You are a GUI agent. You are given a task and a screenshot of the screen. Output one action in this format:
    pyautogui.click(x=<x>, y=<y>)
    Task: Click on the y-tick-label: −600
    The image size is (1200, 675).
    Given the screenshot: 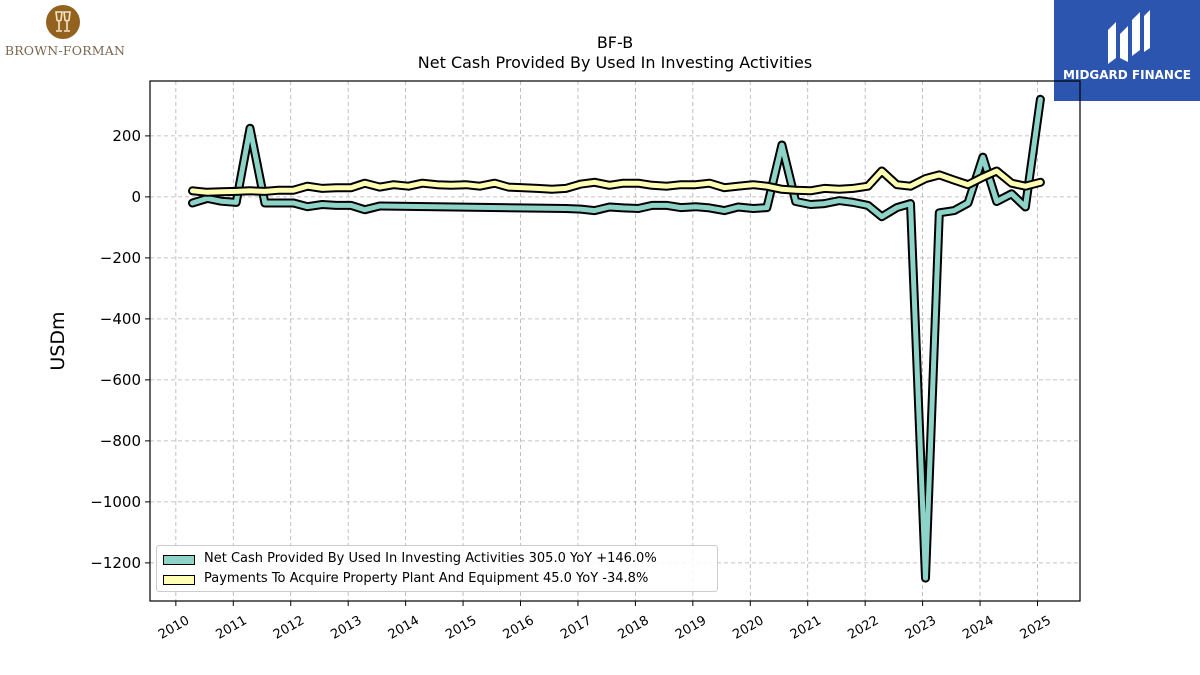 What is the action you would take?
    pyautogui.click(x=120, y=380)
    